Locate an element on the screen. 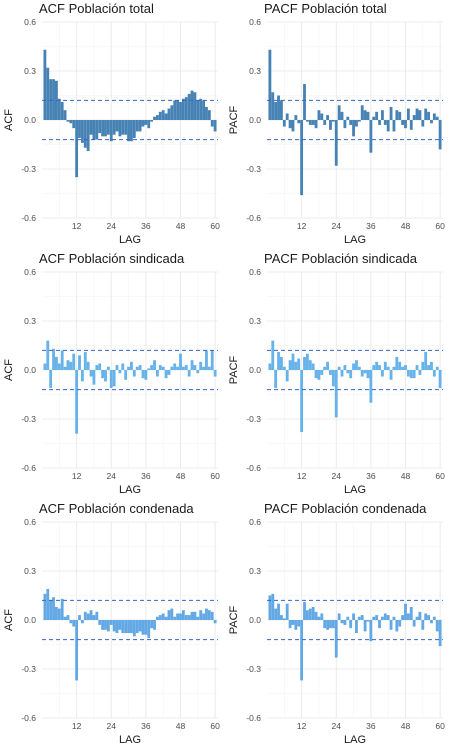 The height and width of the screenshot is (750, 450). chart-4-bars is located at coordinates (130, 634).